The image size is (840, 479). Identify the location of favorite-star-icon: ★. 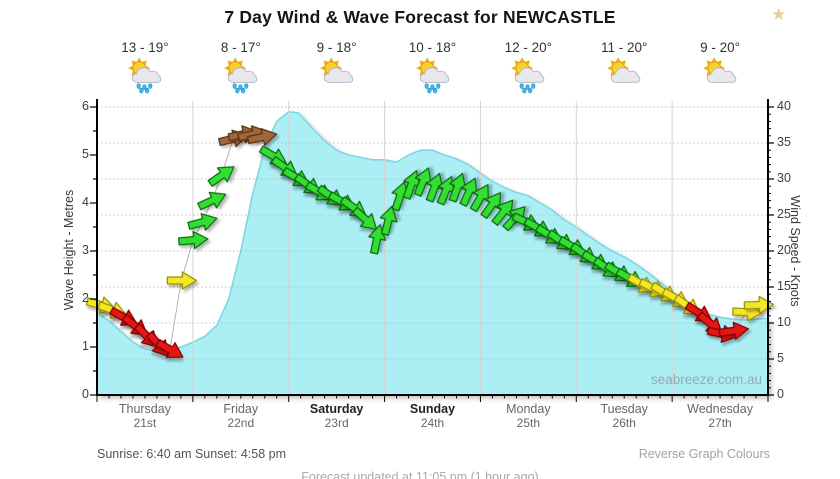
(779, 14).